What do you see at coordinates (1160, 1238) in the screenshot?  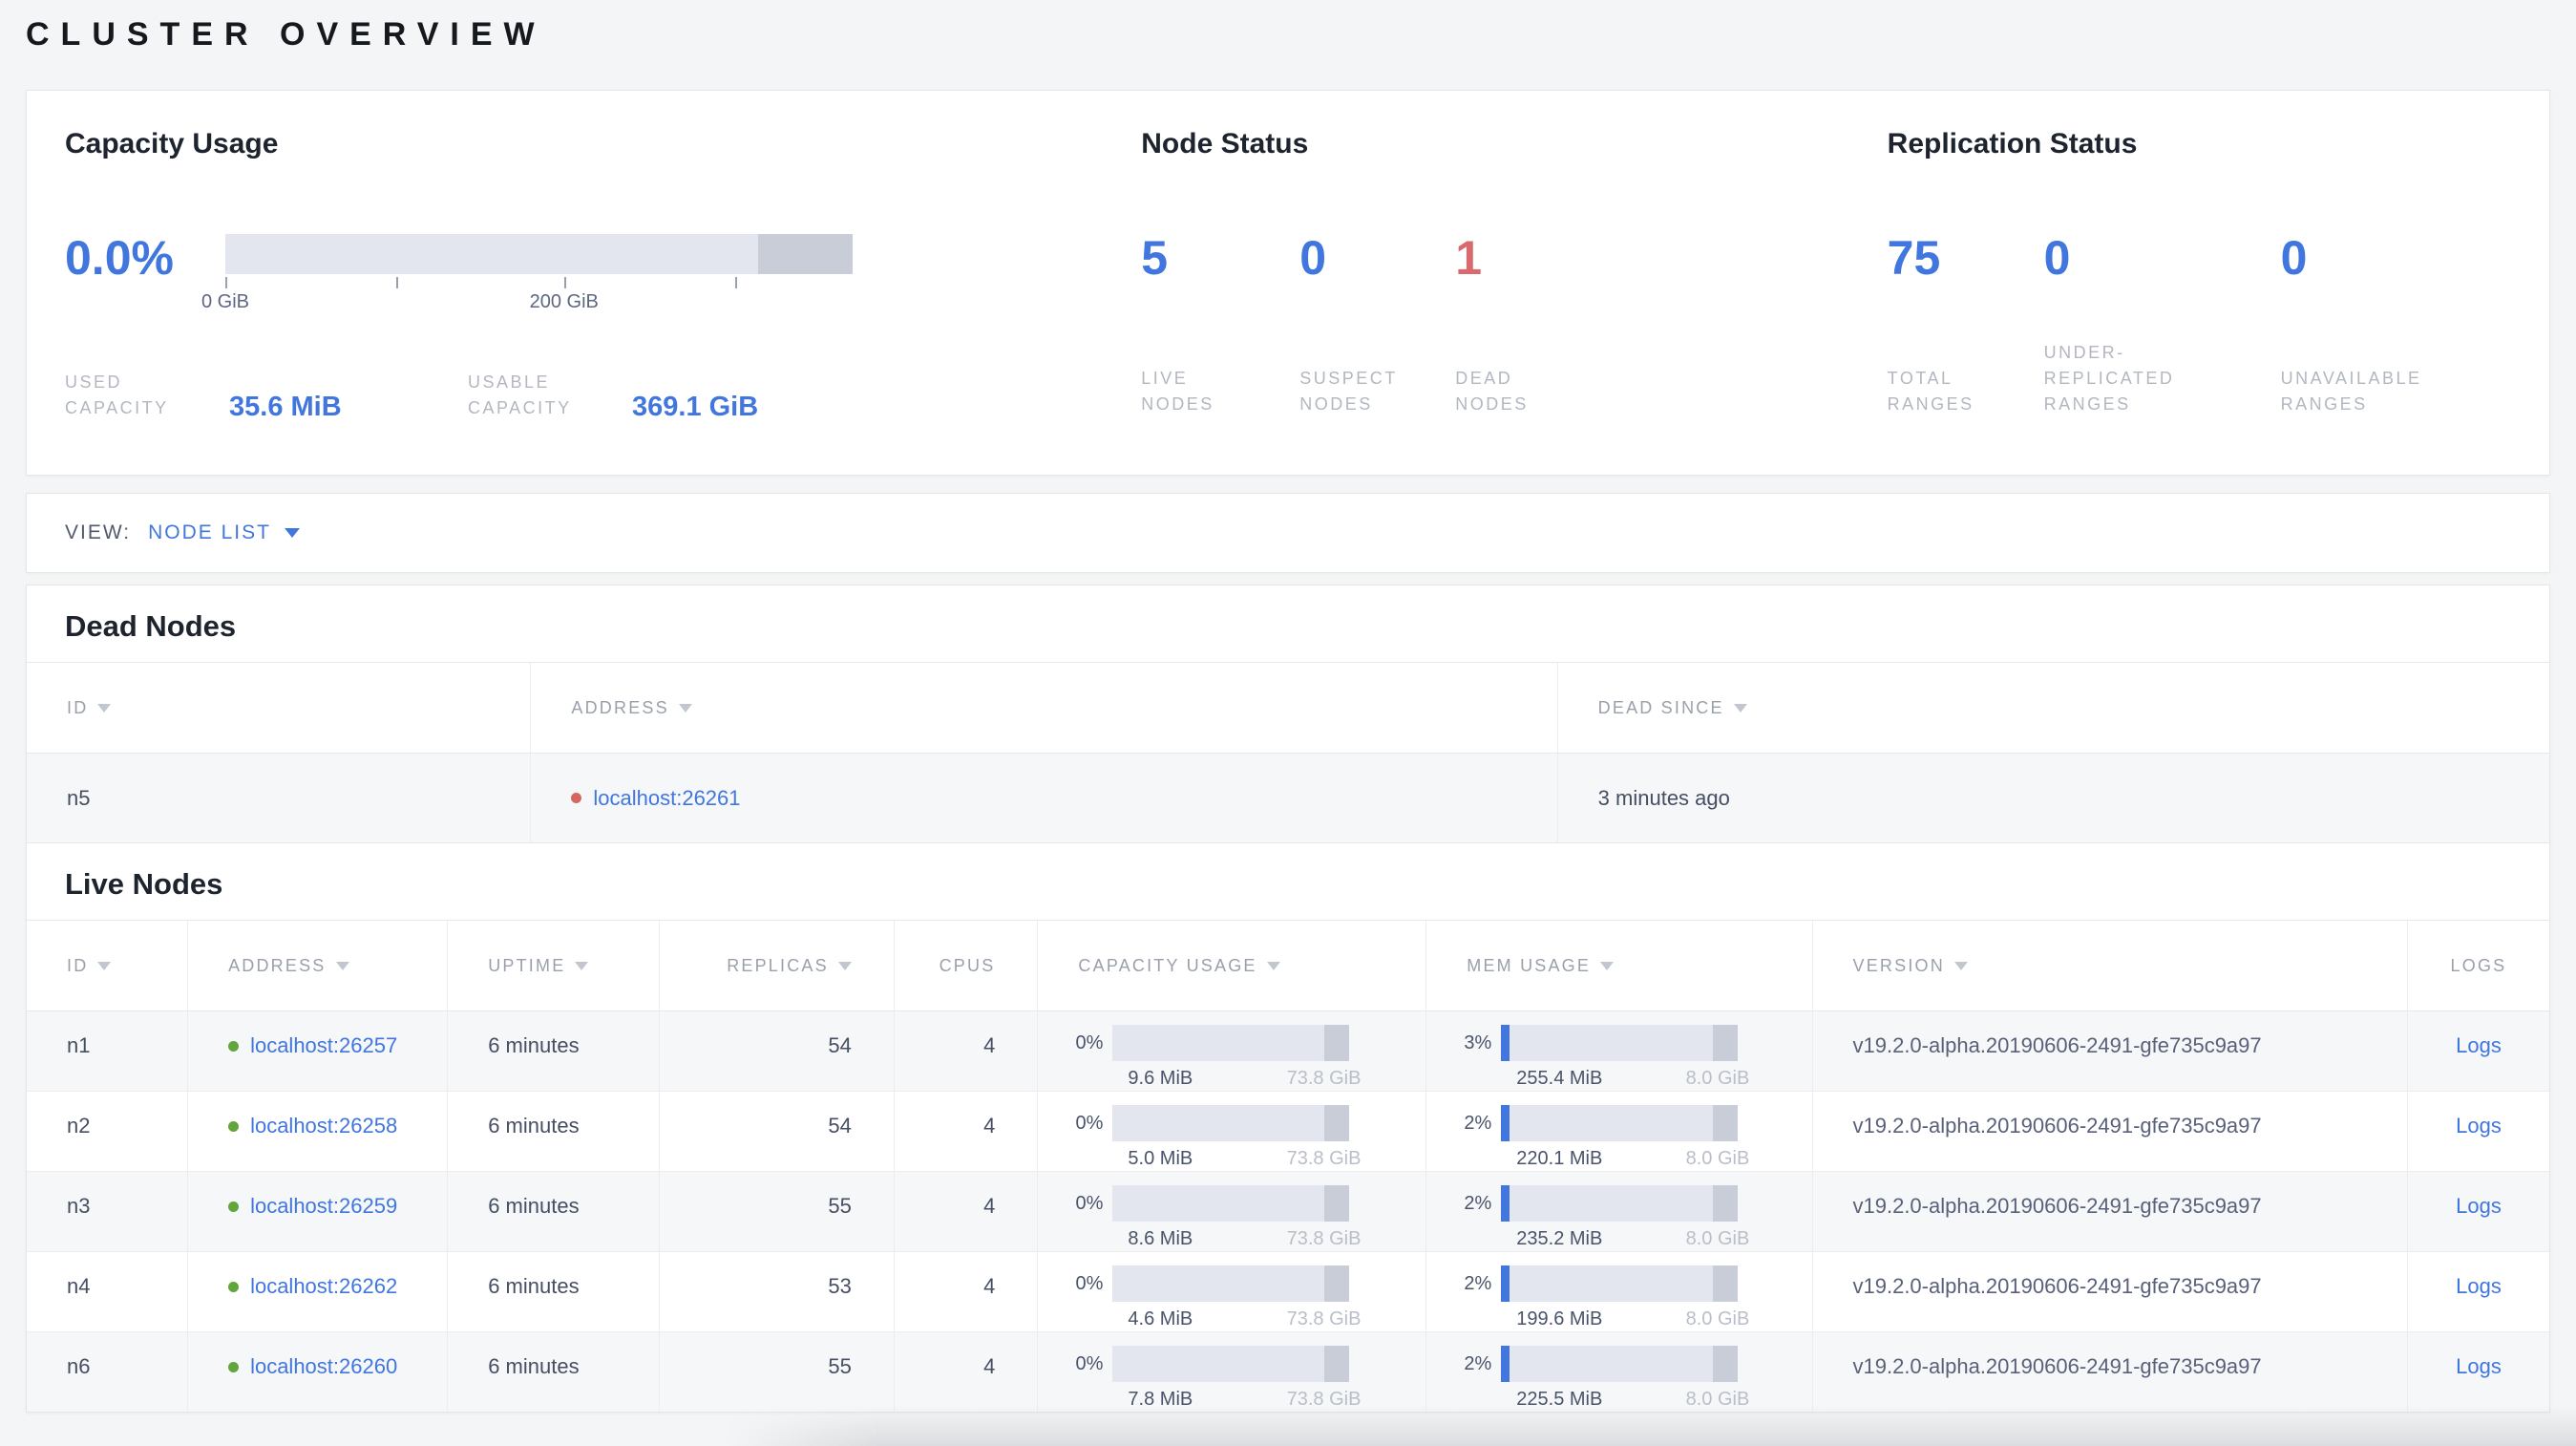 I see `capacity-used-value: 8.6 MiB` at bounding box center [1160, 1238].